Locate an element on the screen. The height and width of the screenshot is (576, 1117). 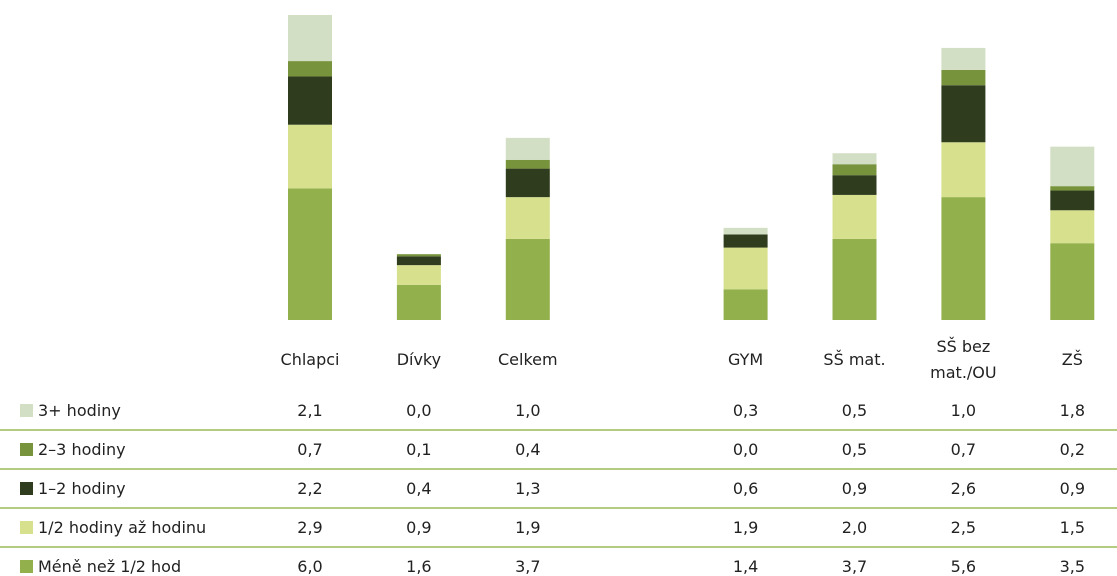
legend-label: 1/2 hodiny až hodinu is located at coordinates (122, 527).